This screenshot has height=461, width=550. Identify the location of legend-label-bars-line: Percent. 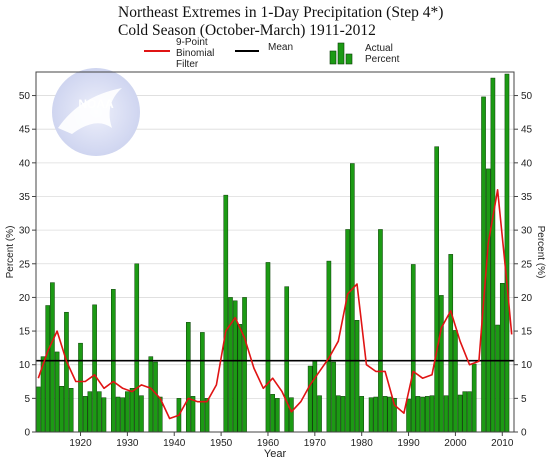
(382, 59).